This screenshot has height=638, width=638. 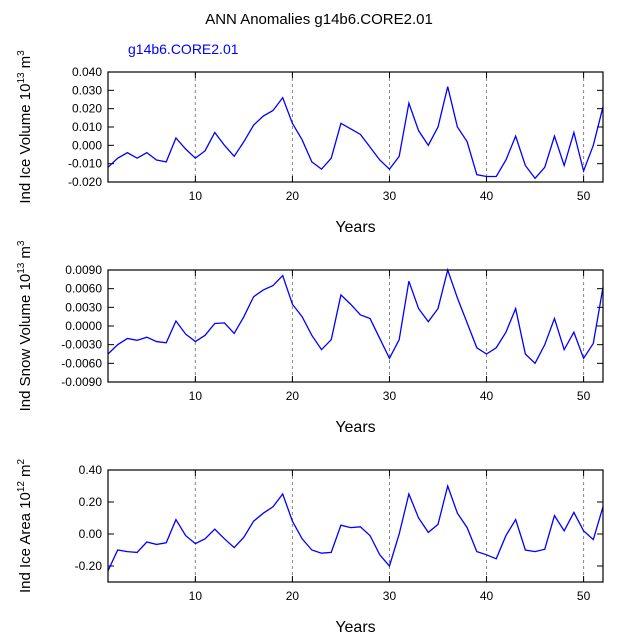 I want to click on y-tick-label: 0.20, so click(x=91, y=502).